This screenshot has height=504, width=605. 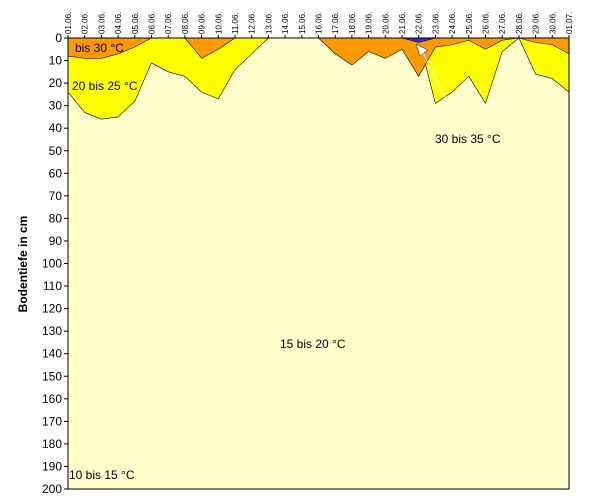 What do you see at coordinates (402, 23) in the screenshot?
I see `x-tick-label: 21.06.` at bounding box center [402, 23].